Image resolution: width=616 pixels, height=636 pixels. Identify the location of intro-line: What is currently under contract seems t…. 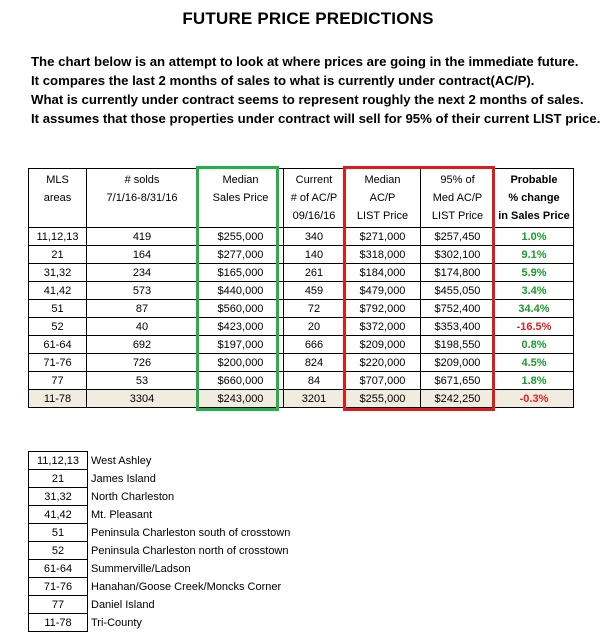
(307, 99).